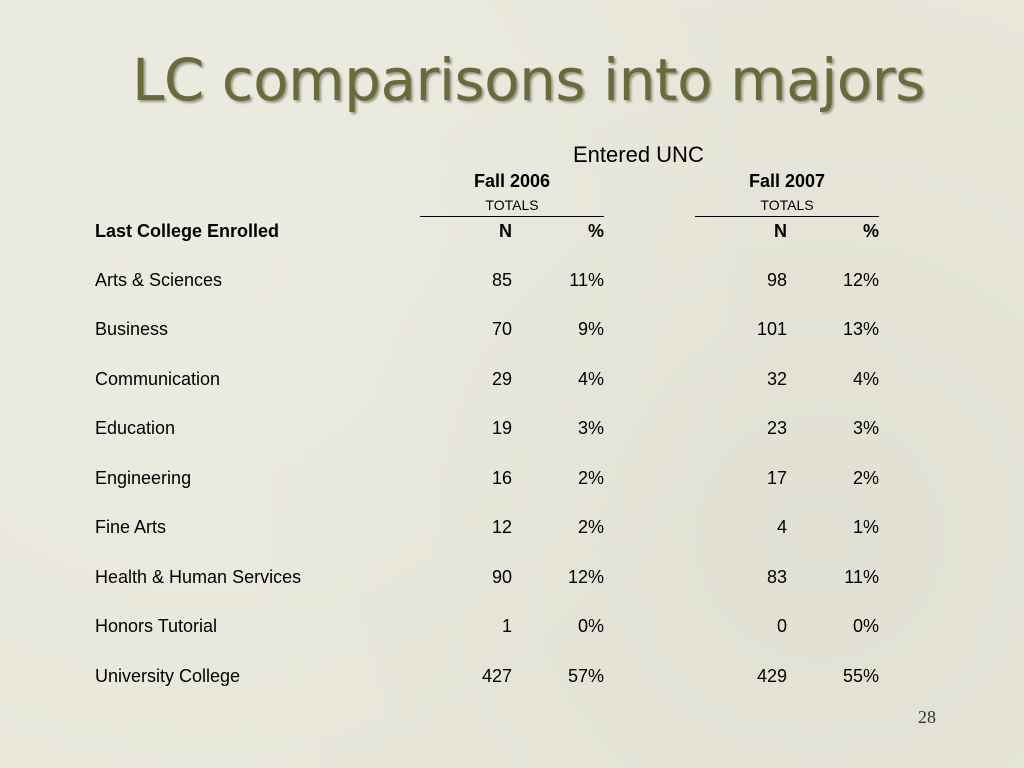  Describe the element at coordinates (776, 577) in the screenshot. I see `cell-n-2007: 83` at that location.